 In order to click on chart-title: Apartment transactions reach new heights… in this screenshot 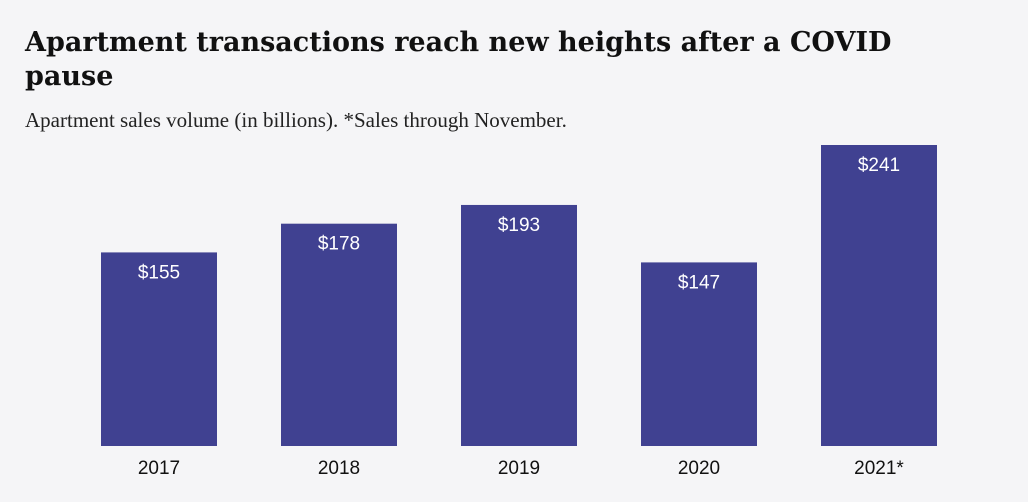, I will do `click(458, 59)`.